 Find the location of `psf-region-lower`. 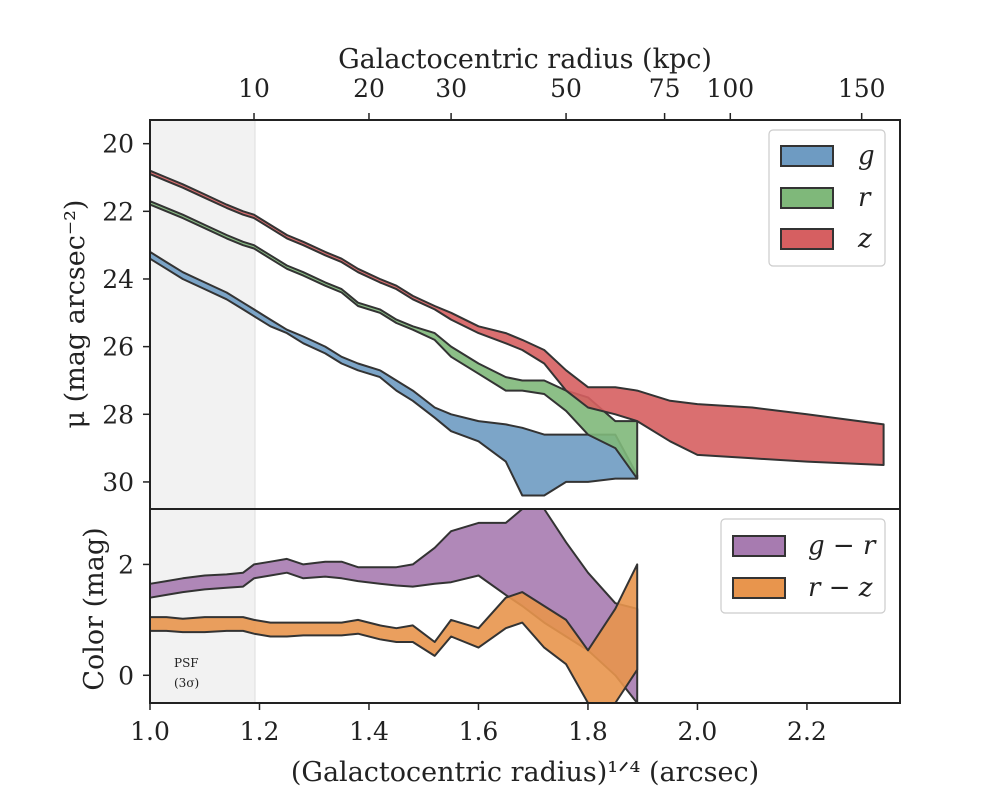

psf-region-lower is located at coordinates (202, 606).